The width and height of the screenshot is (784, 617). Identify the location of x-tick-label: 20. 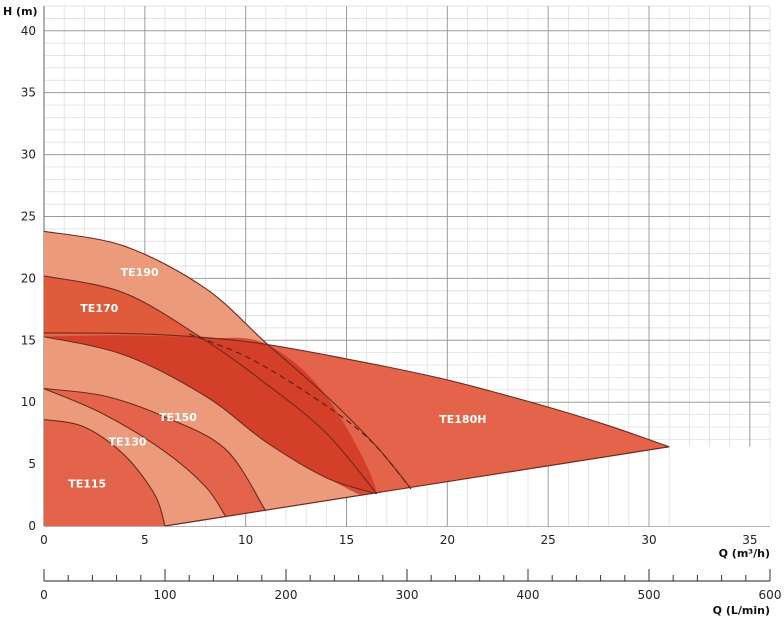
(447, 540).